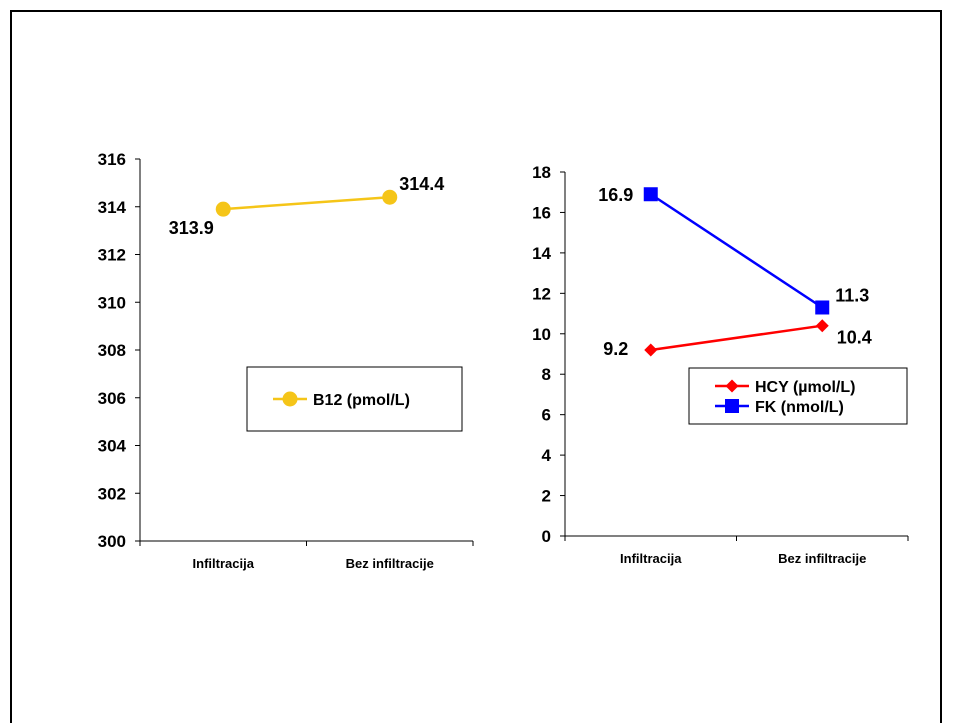 The width and height of the screenshot is (958, 724). What do you see at coordinates (854, 338) in the screenshot?
I see `data-label: 10.4` at bounding box center [854, 338].